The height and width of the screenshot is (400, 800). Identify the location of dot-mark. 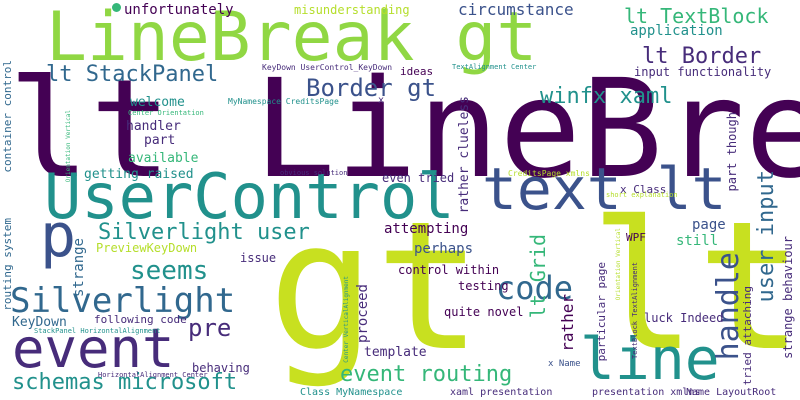
(116, 7).